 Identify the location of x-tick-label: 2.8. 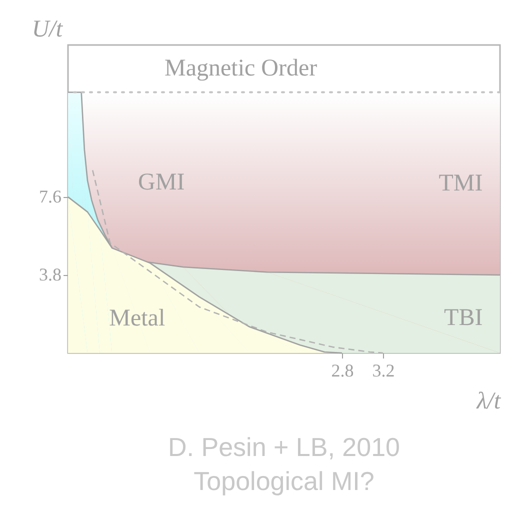
(342, 370).